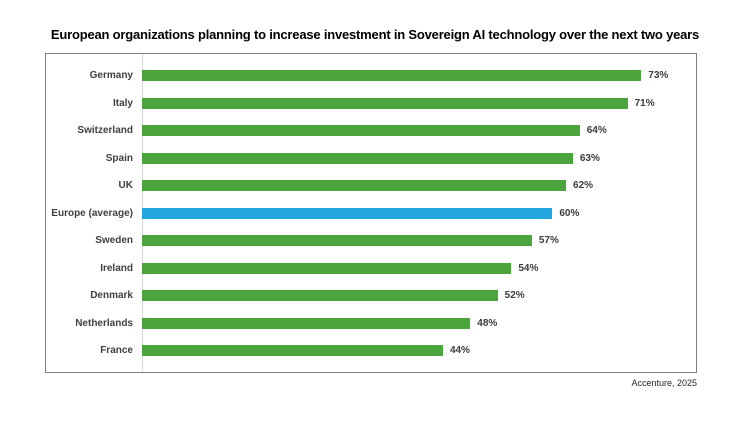  I want to click on category-label: UK, so click(125, 185).